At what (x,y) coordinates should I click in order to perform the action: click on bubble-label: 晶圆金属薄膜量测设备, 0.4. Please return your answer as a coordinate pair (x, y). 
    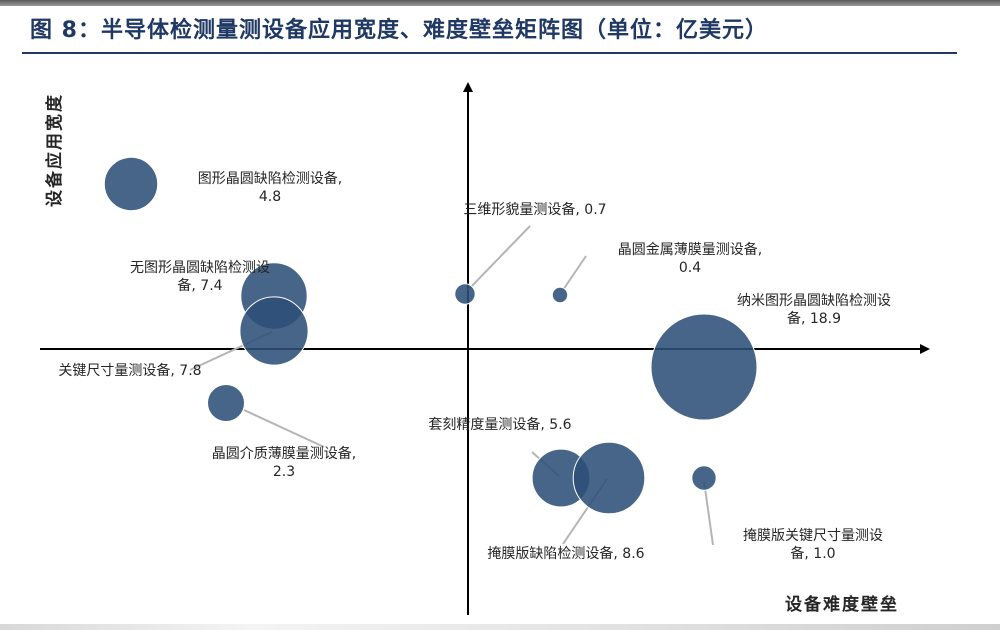
    Looking at the image, I should click on (690, 258).